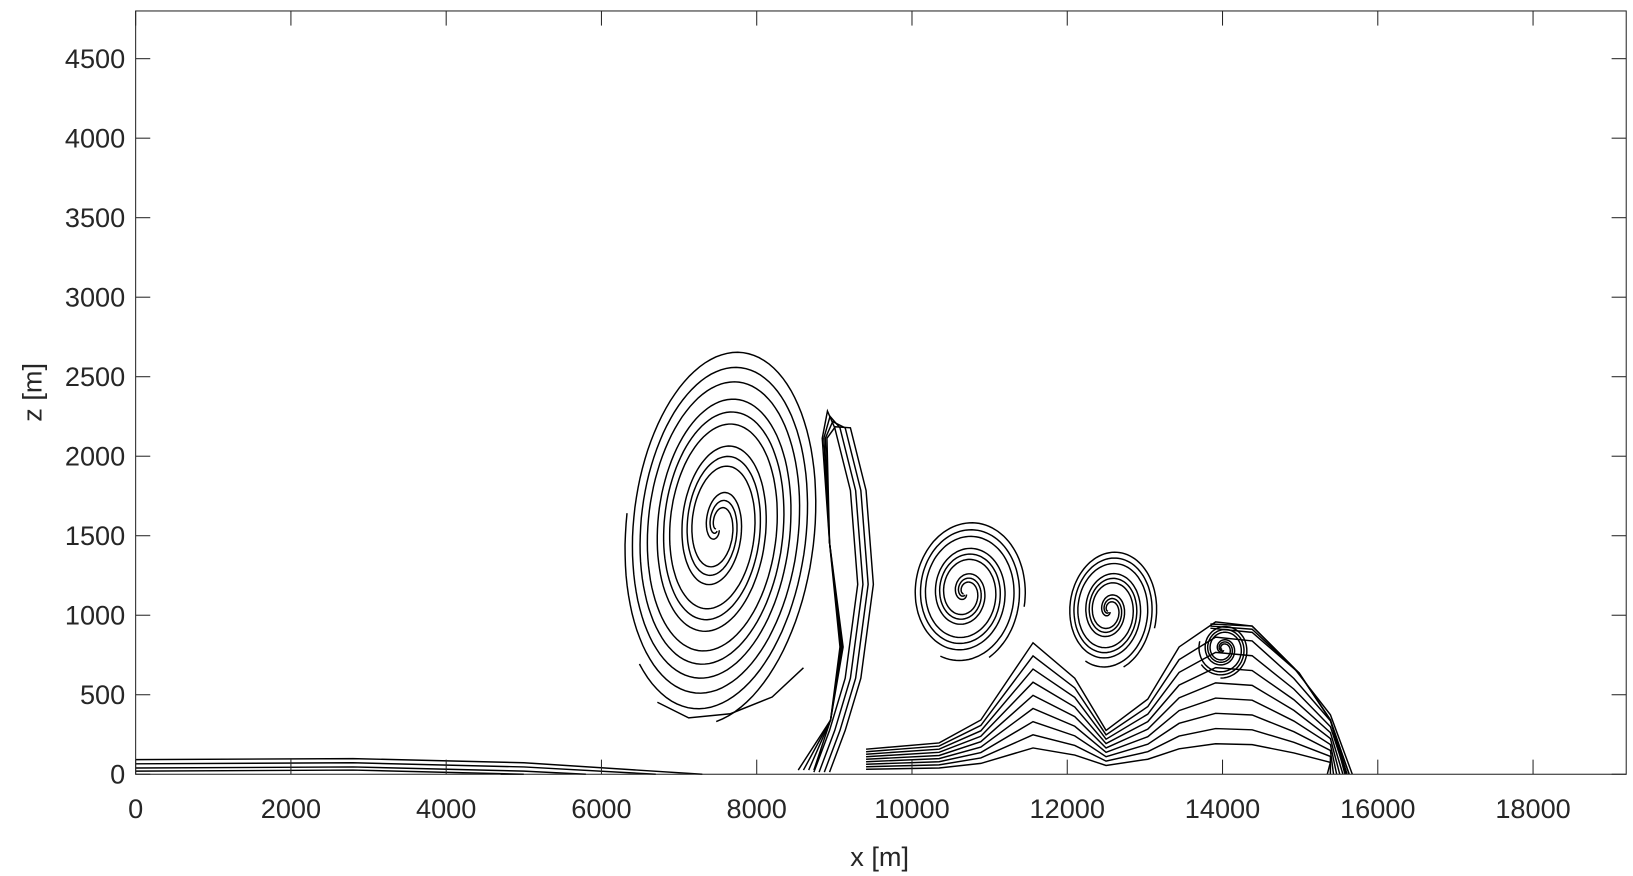  What do you see at coordinates (1377, 808) in the screenshot?
I see `x-tick-label: 16000` at bounding box center [1377, 808].